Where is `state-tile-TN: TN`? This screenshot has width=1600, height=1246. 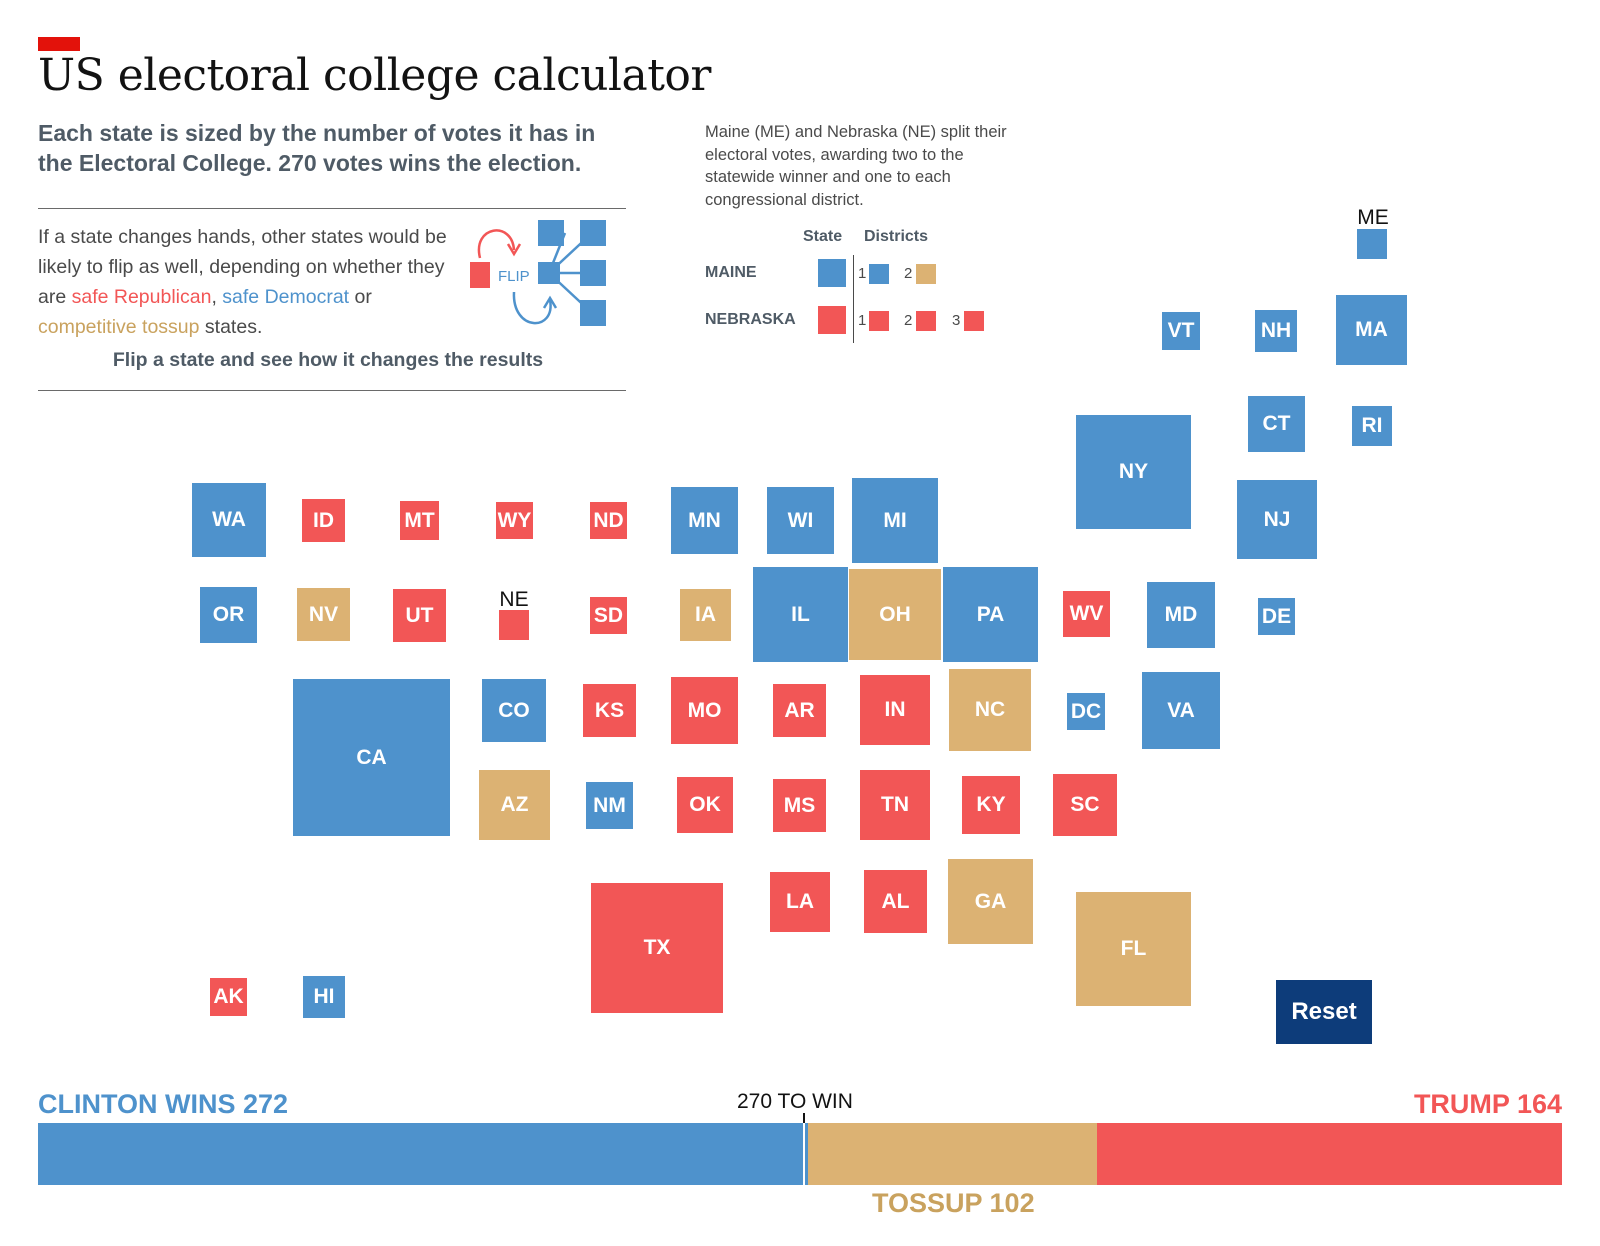
state-tile-TN: TN is located at coordinates (895, 805).